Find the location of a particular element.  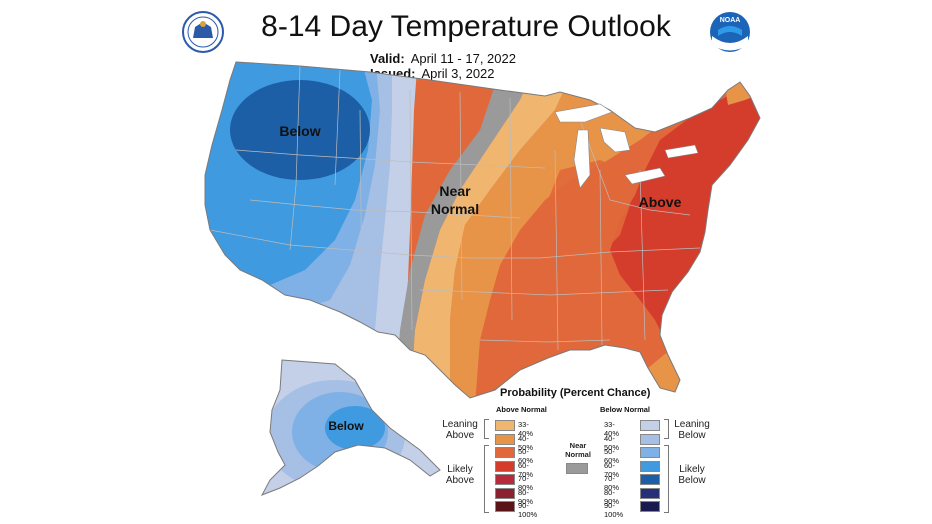

legend-above-heading: Above Normal is located at coordinates (521, 409).